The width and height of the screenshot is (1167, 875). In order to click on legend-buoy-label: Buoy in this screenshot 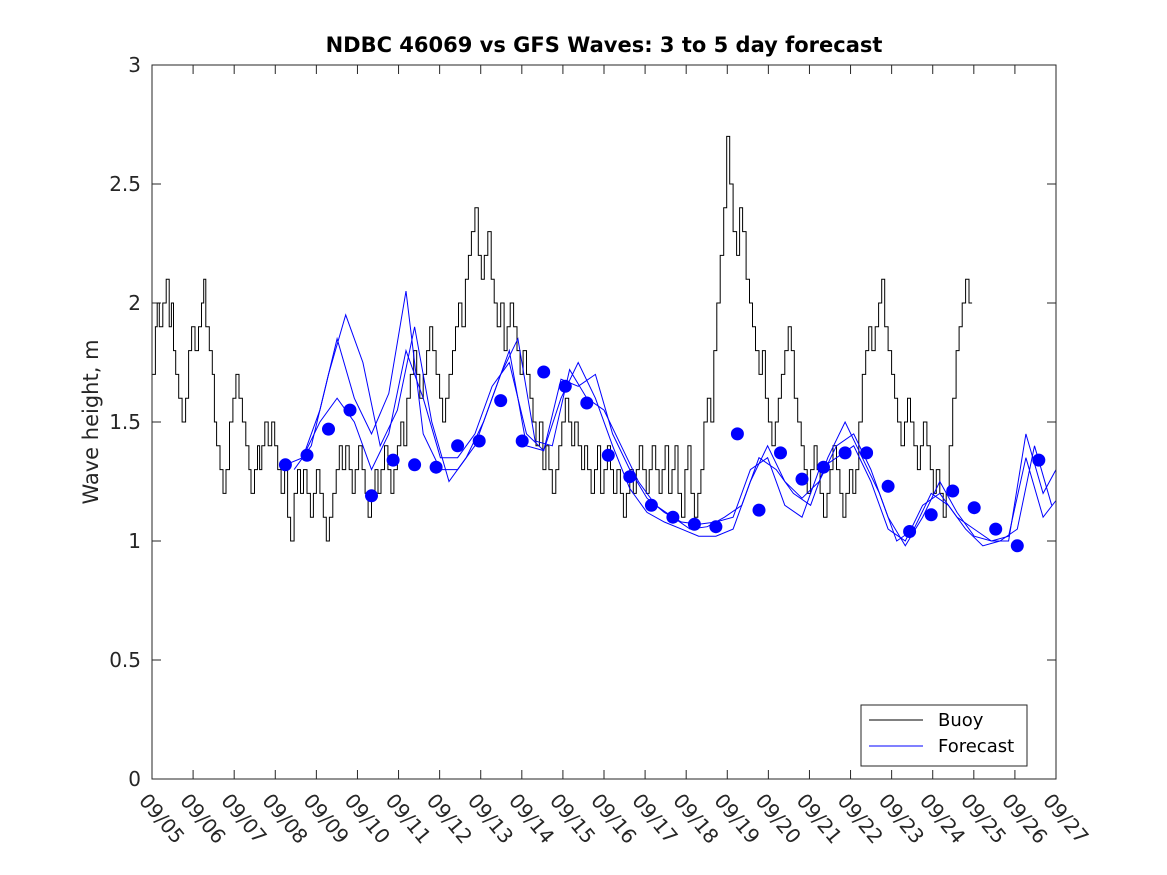, I will do `click(961, 720)`.